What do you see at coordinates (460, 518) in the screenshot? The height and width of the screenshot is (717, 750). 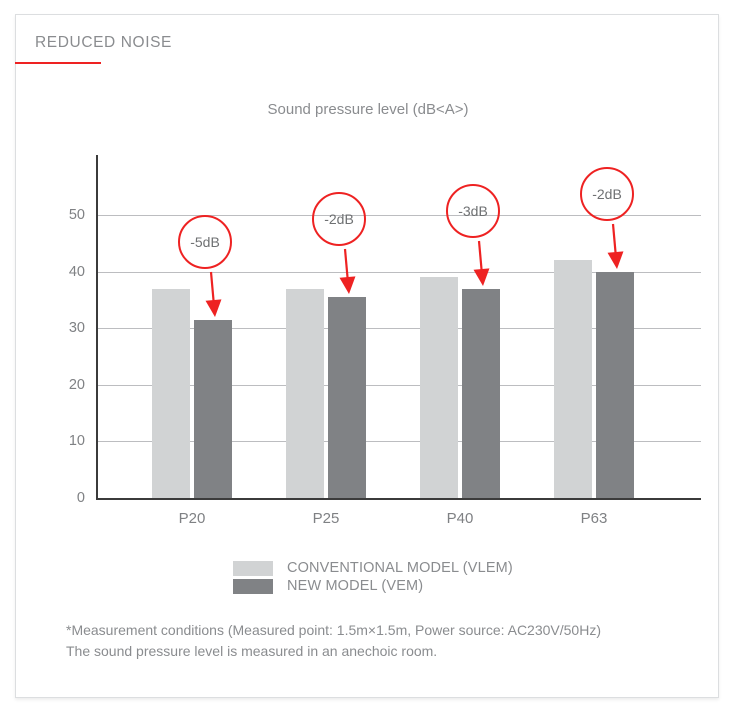 I see `x-tick-label: P40` at bounding box center [460, 518].